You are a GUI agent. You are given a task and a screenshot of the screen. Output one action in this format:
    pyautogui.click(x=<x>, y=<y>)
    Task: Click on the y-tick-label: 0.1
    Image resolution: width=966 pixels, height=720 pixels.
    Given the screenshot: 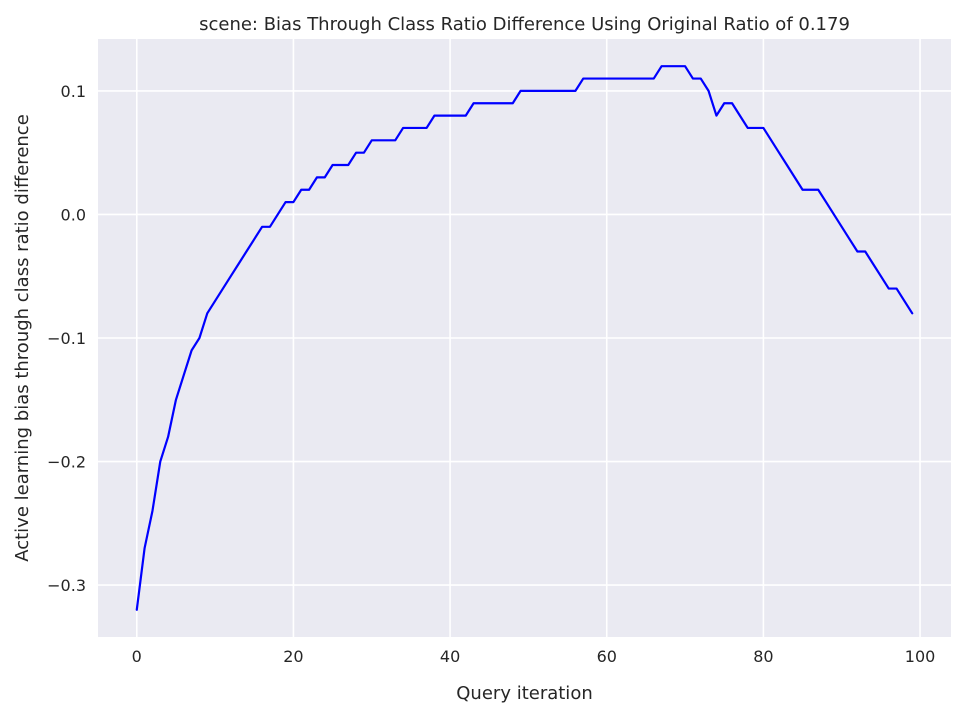 What is the action you would take?
    pyautogui.click(x=73, y=91)
    